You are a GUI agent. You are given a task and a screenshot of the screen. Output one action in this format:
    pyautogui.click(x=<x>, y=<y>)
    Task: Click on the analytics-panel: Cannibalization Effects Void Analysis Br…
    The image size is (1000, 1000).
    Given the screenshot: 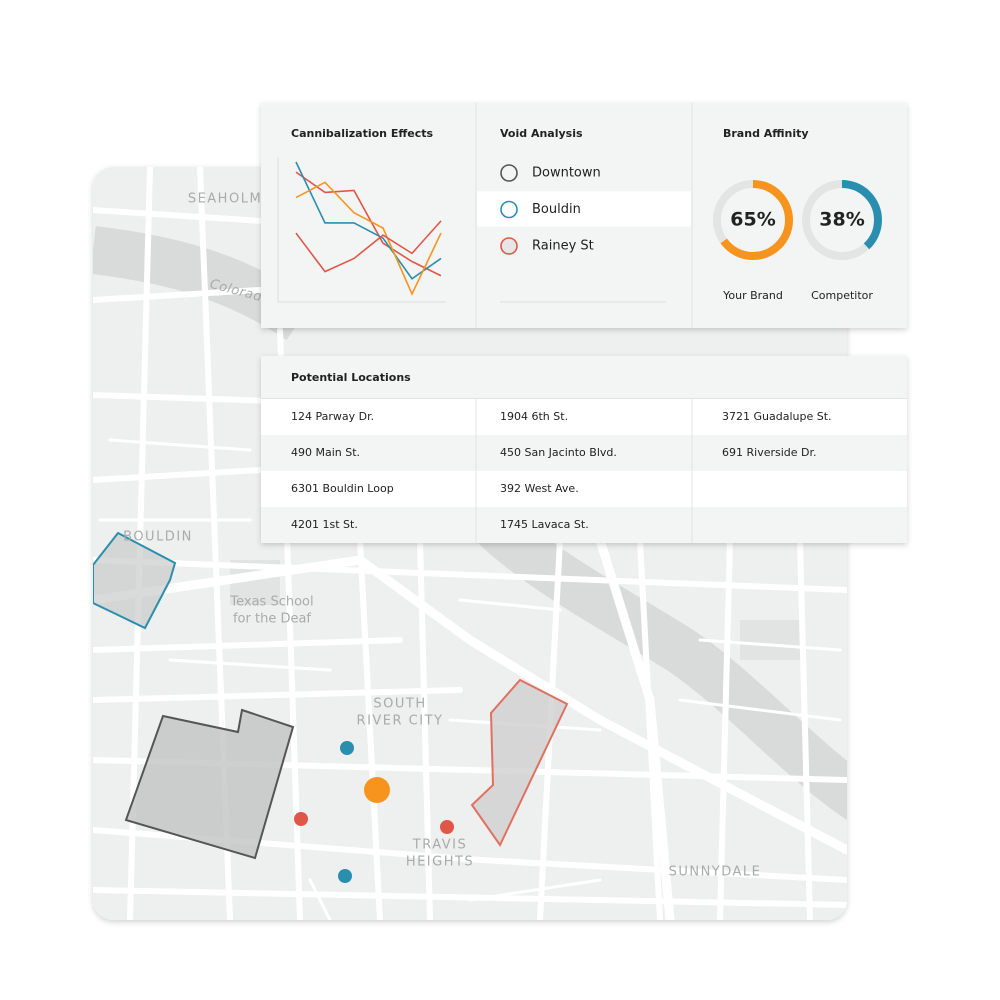 What is the action you would take?
    pyautogui.click(x=584, y=215)
    